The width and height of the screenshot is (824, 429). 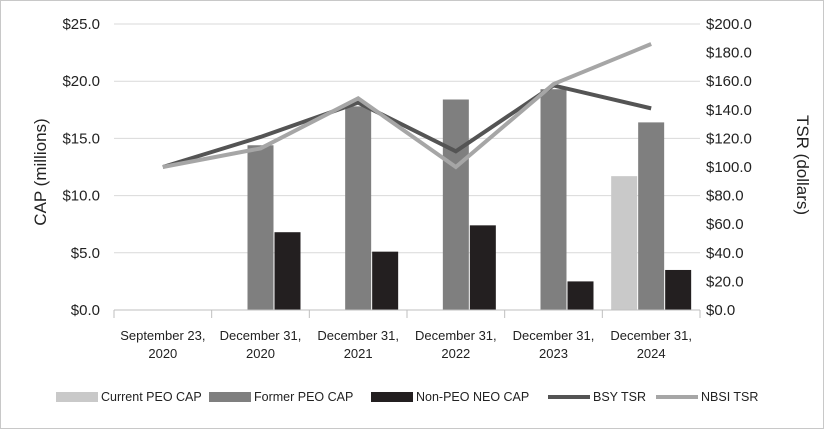 What do you see at coordinates (729, 397) in the screenshot?
I see `legend-label: NBSI TSR` at bounding box center [729, 397].